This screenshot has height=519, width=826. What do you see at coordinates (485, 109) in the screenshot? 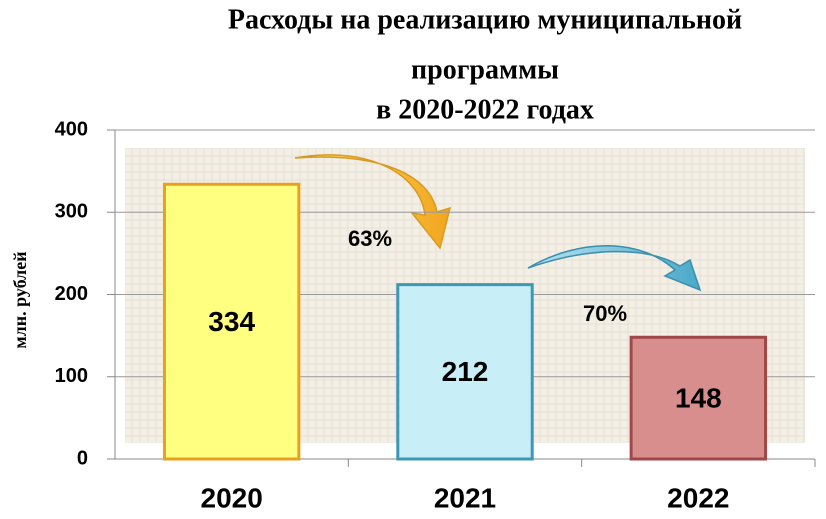
I see `chart-title: в 2020-2022 годах` at bounding box center [485, 109].